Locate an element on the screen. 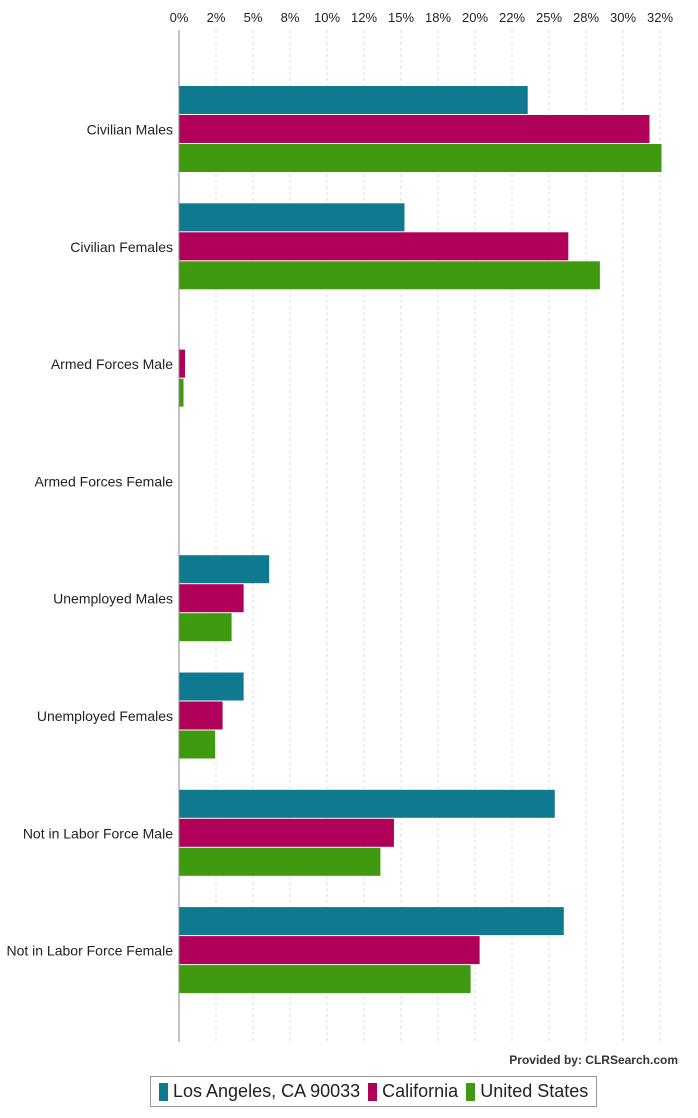 The width and height of the screenshot is (698, 1118). category-label: Civilian Males is located at coordinates (130, 130).